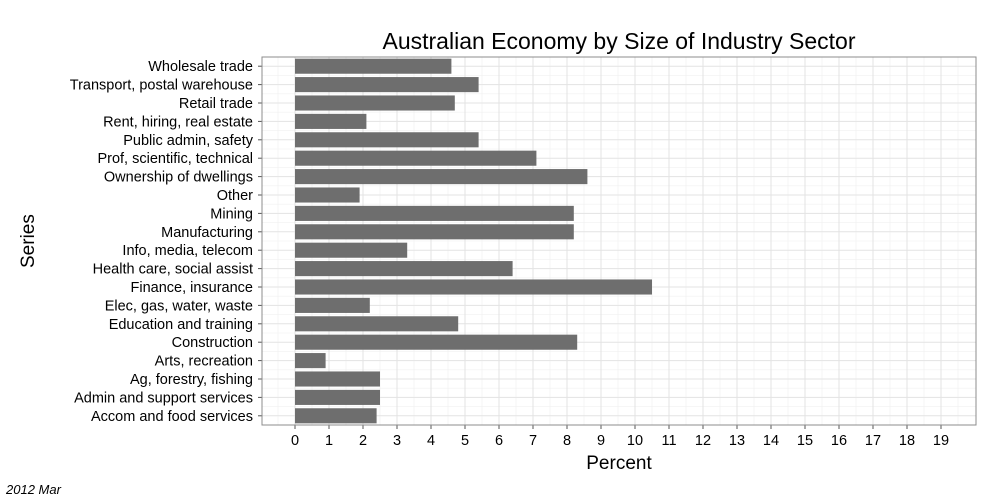 This screenshot has width=1000, height=500. I want to click on x-tick-label: 6, so click(499, 441).